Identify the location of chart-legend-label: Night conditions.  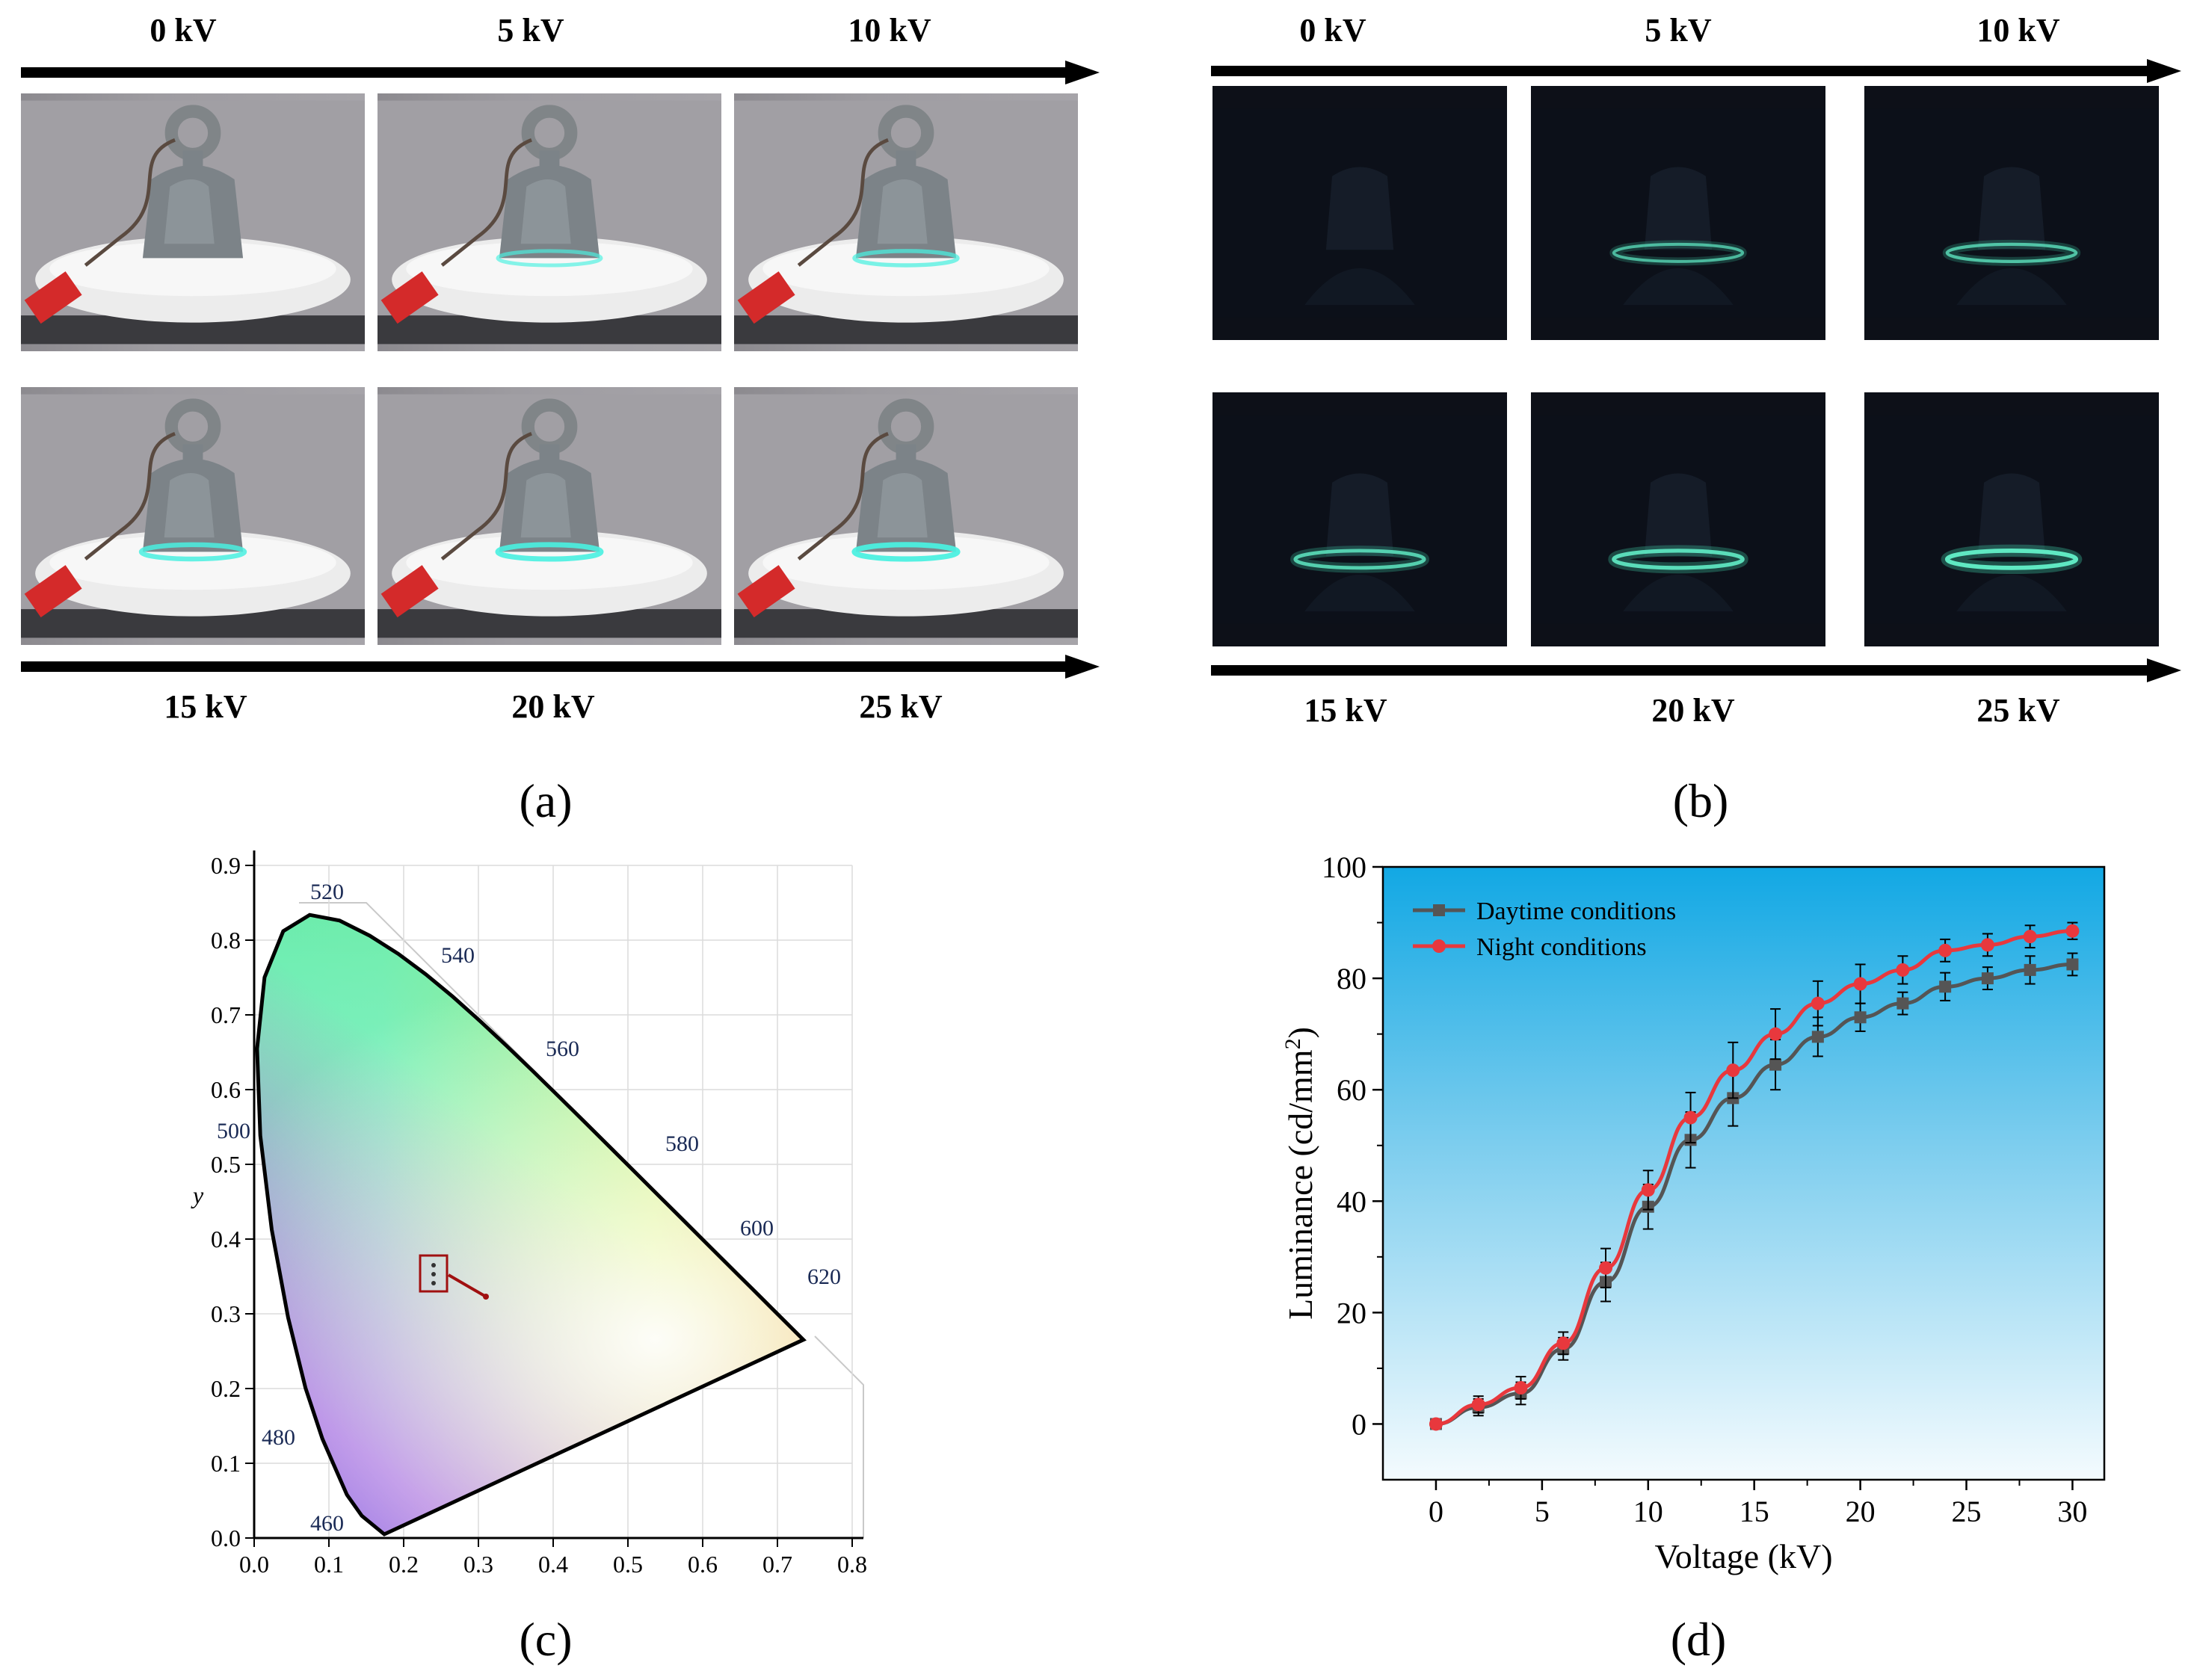
(1561, 947).